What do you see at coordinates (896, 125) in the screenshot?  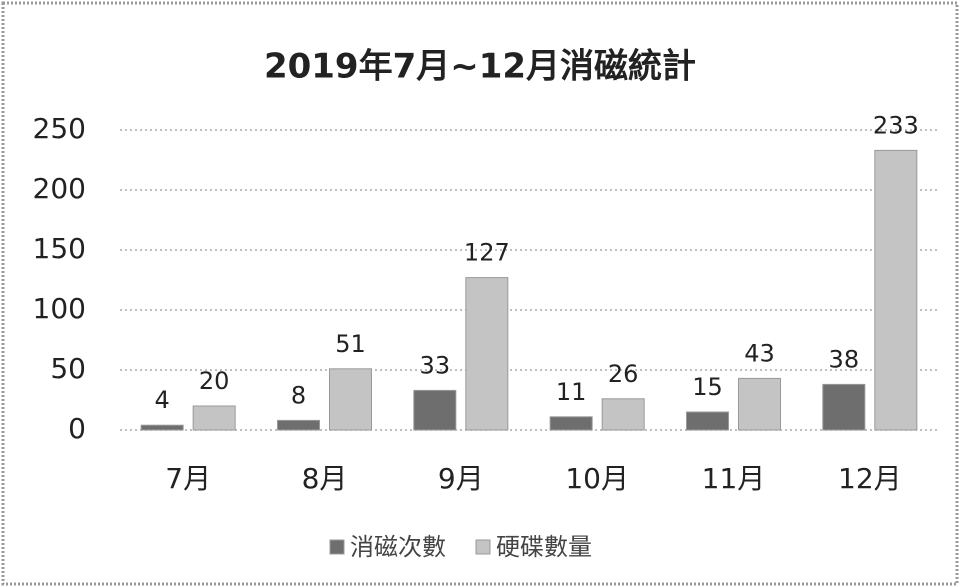 I see `data-label: 233` at bounding box center [896, 125].